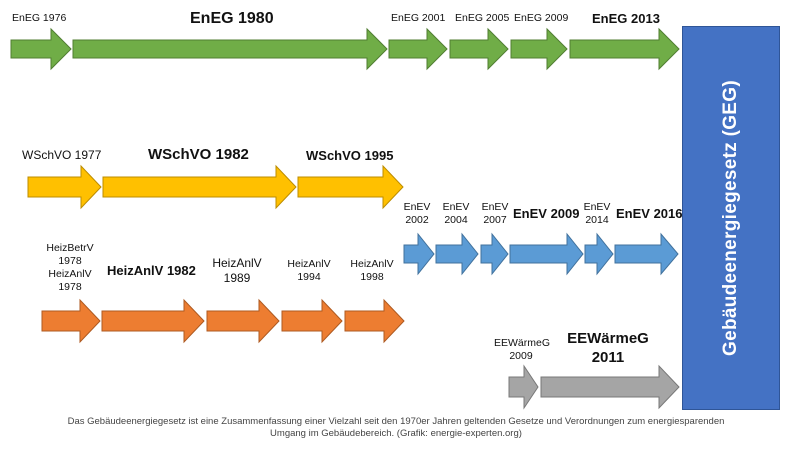 The image size is (792, 452). I want to click on arrow-enev-2016, so click(646, 254).